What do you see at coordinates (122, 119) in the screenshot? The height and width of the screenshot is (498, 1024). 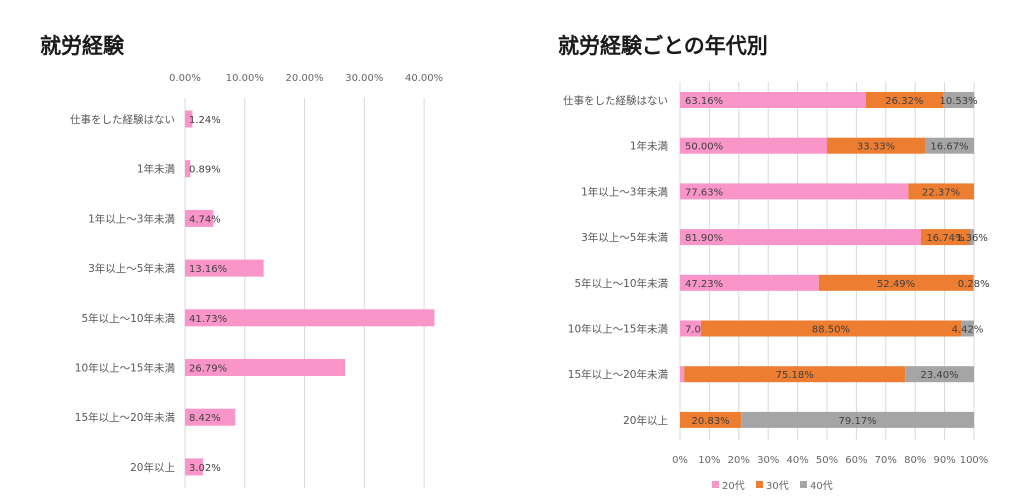 I see `chart1-category-label: 仕事をした経験はない` at bounding box center [122, 119].